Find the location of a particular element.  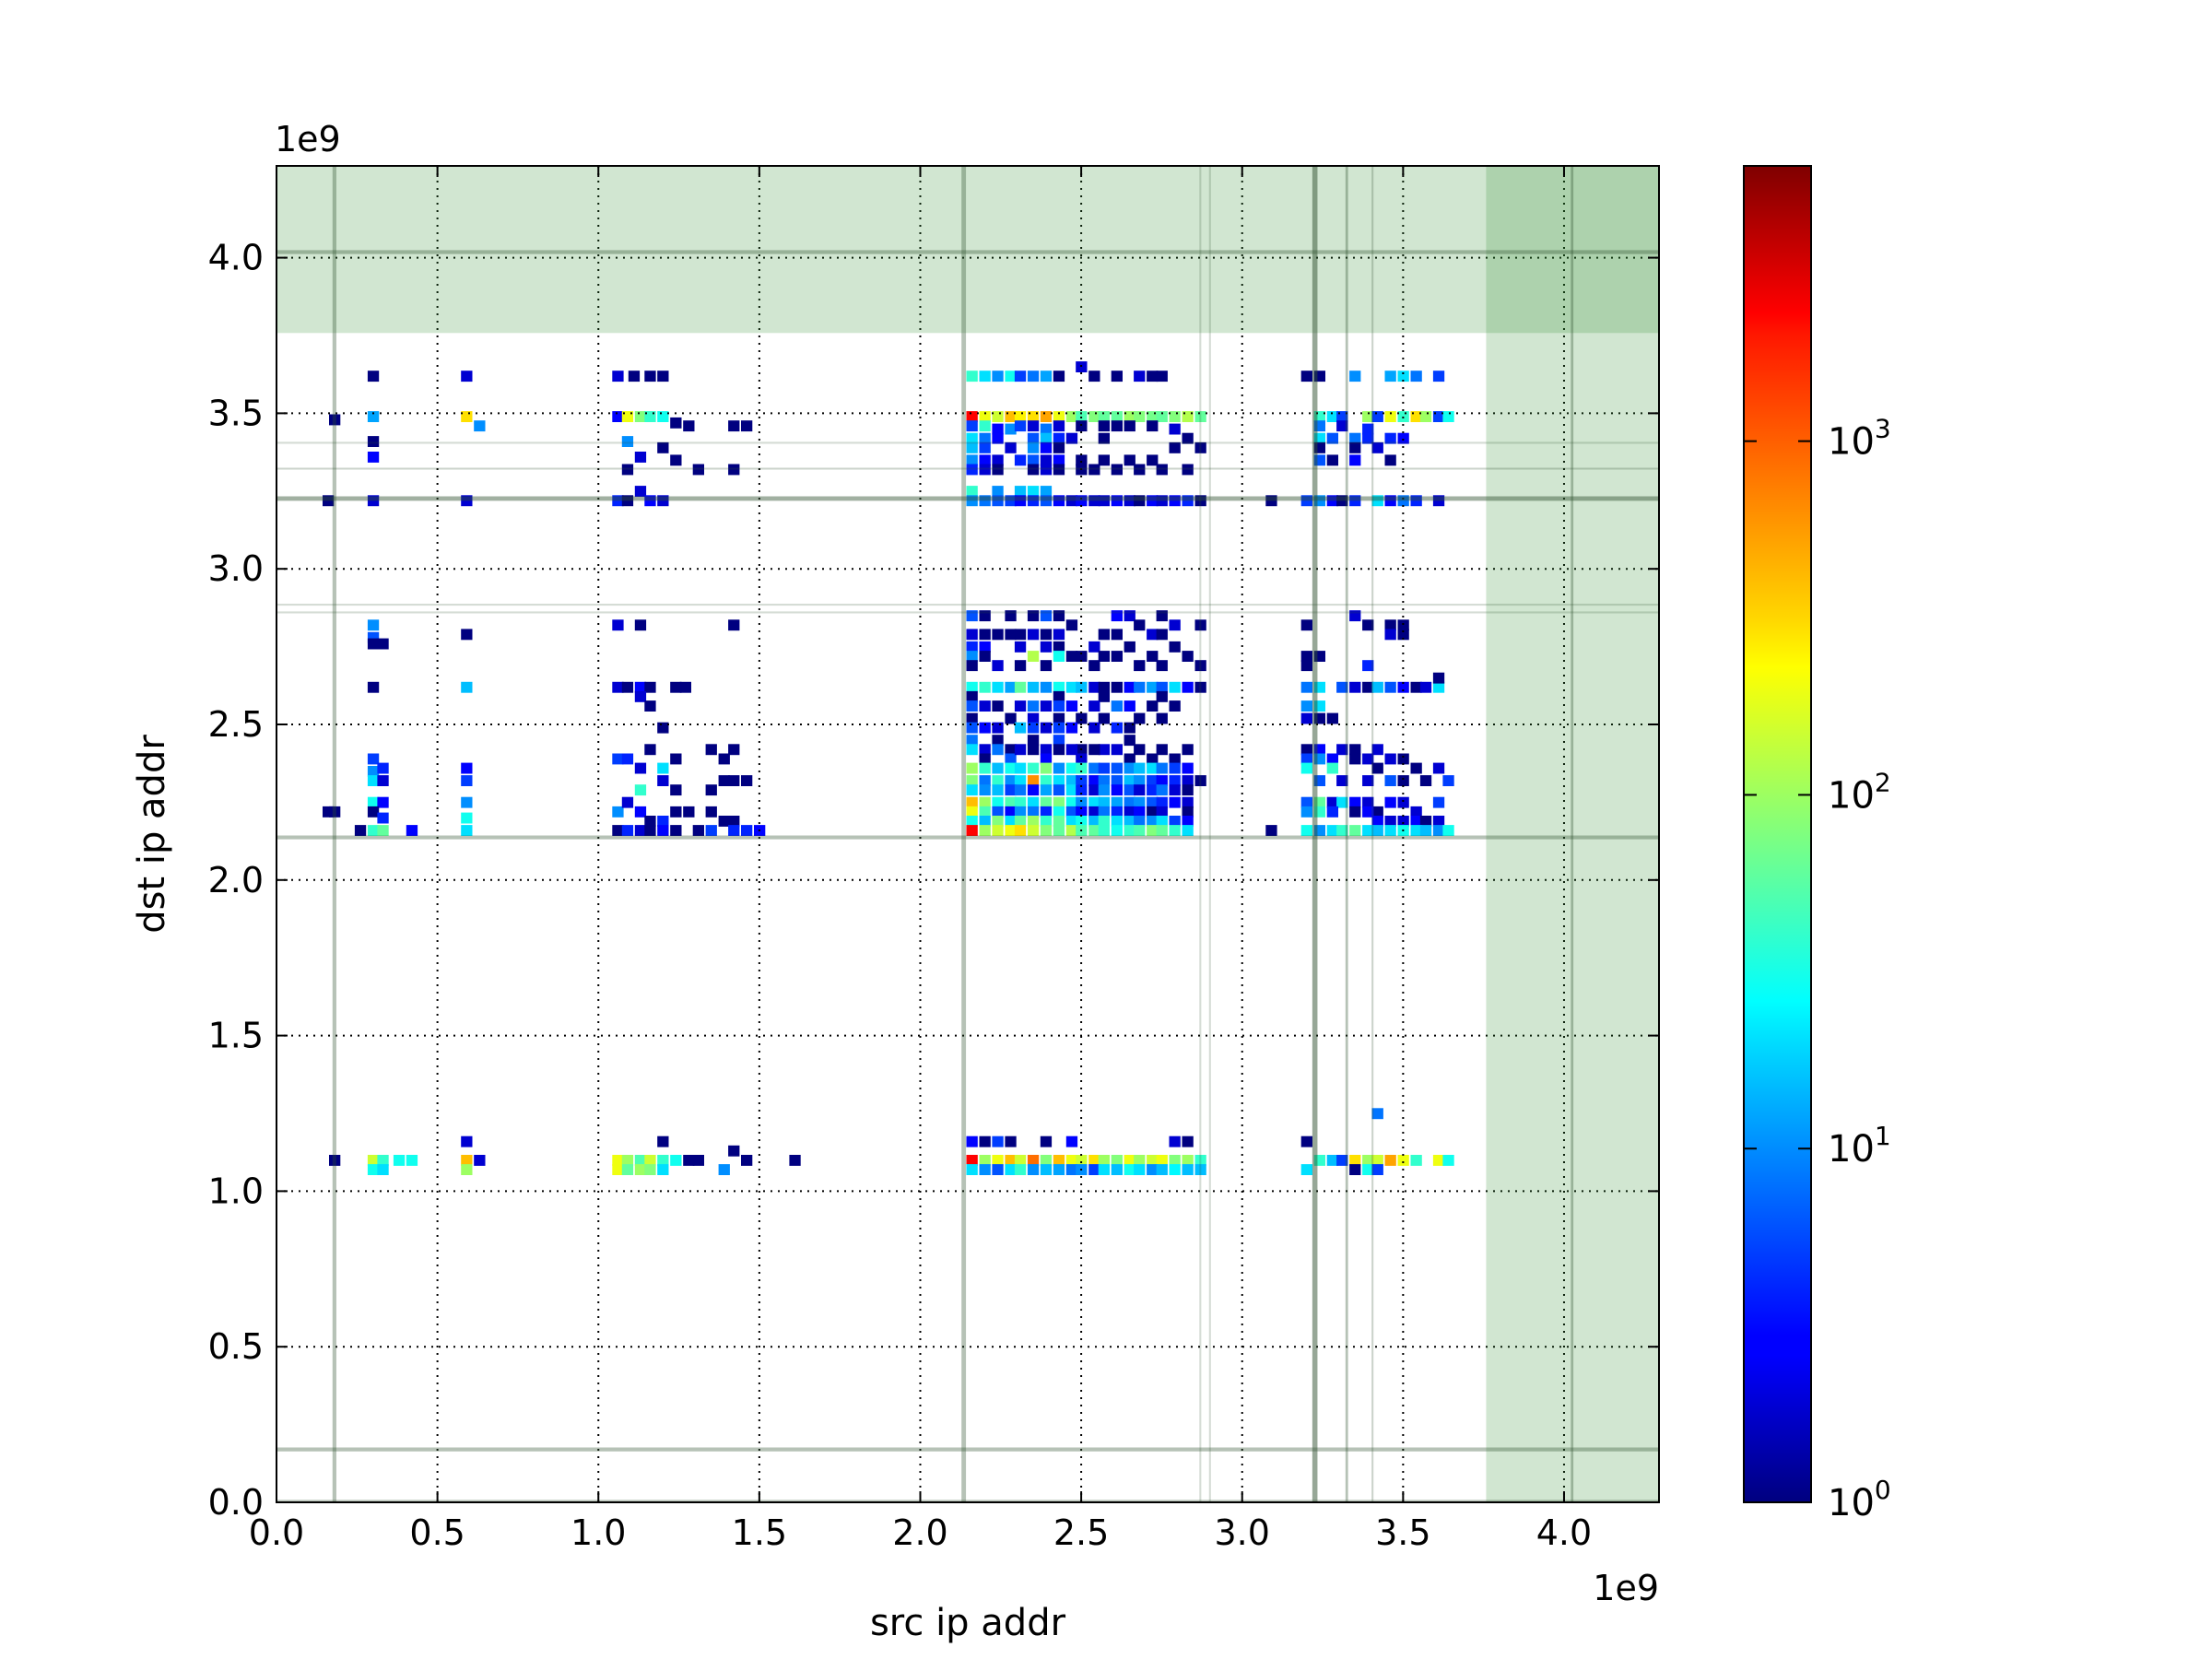

shaded-region is located at coordinates (967, 250).